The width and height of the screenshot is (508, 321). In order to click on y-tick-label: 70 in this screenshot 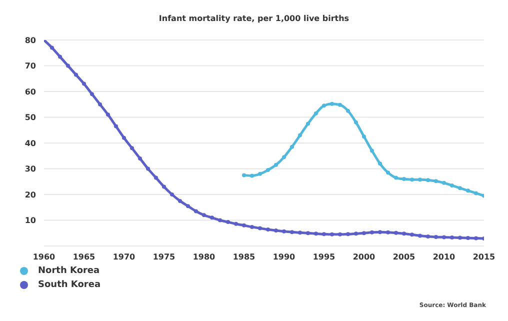, I will do `click(30, 66)`.